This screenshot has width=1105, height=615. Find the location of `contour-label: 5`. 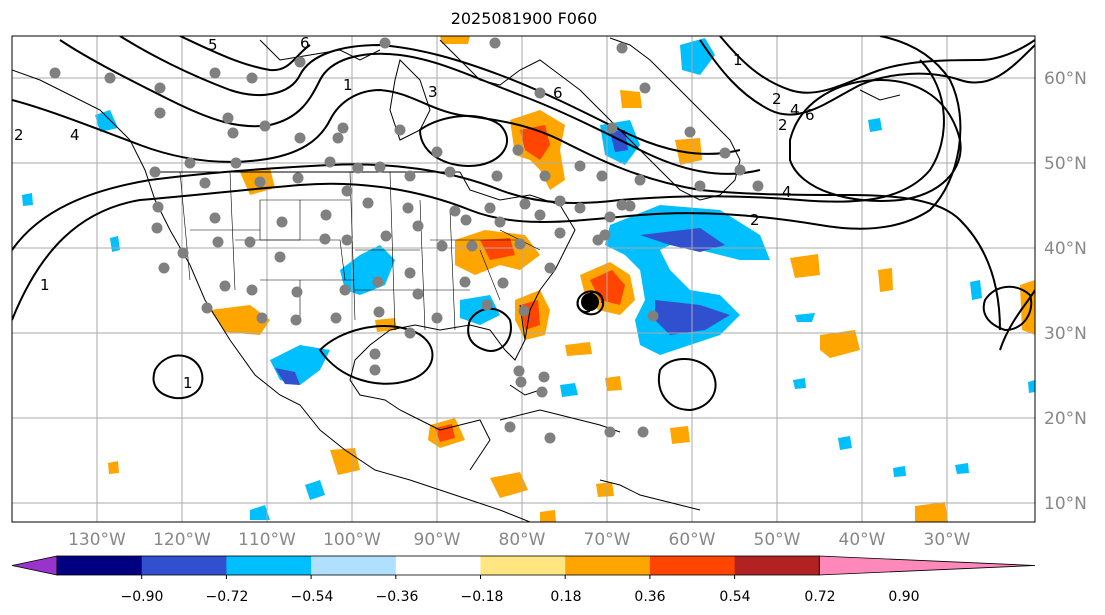

contour-label: 5 is located at coordinates (213, 45).